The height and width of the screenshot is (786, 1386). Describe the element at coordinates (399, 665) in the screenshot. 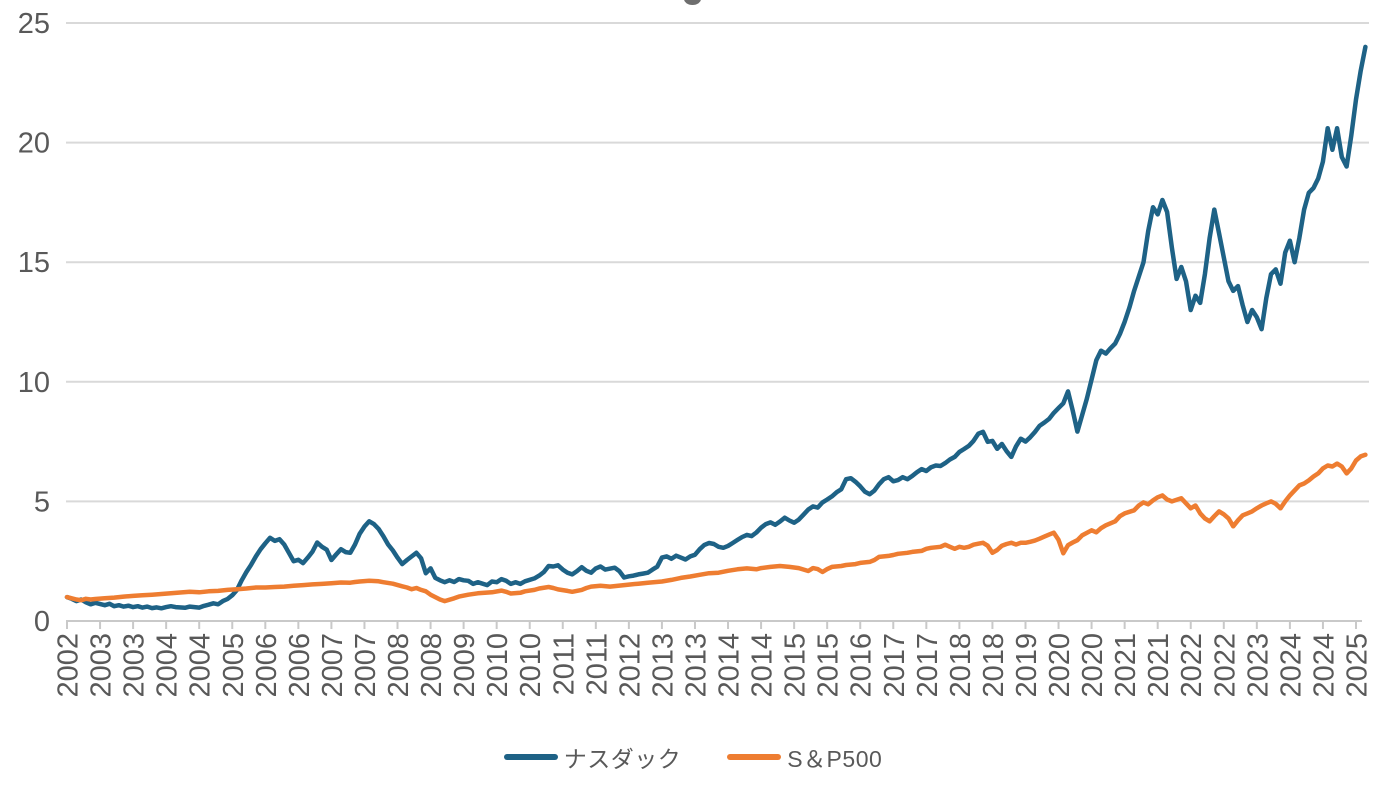

I see `x-tick-label-10: 2008` at that location.